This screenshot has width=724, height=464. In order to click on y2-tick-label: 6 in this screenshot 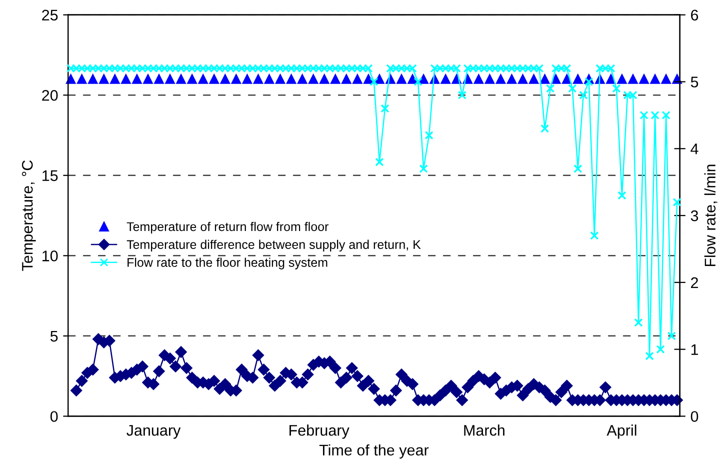, I will do `click(694, 15)`.